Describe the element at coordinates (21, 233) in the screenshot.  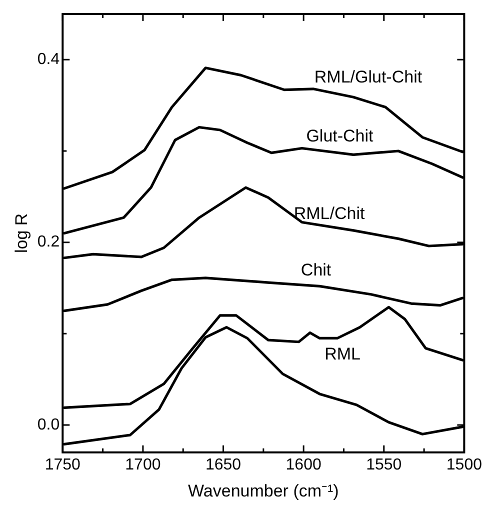
I see `y-axis-title: log R` at that location.